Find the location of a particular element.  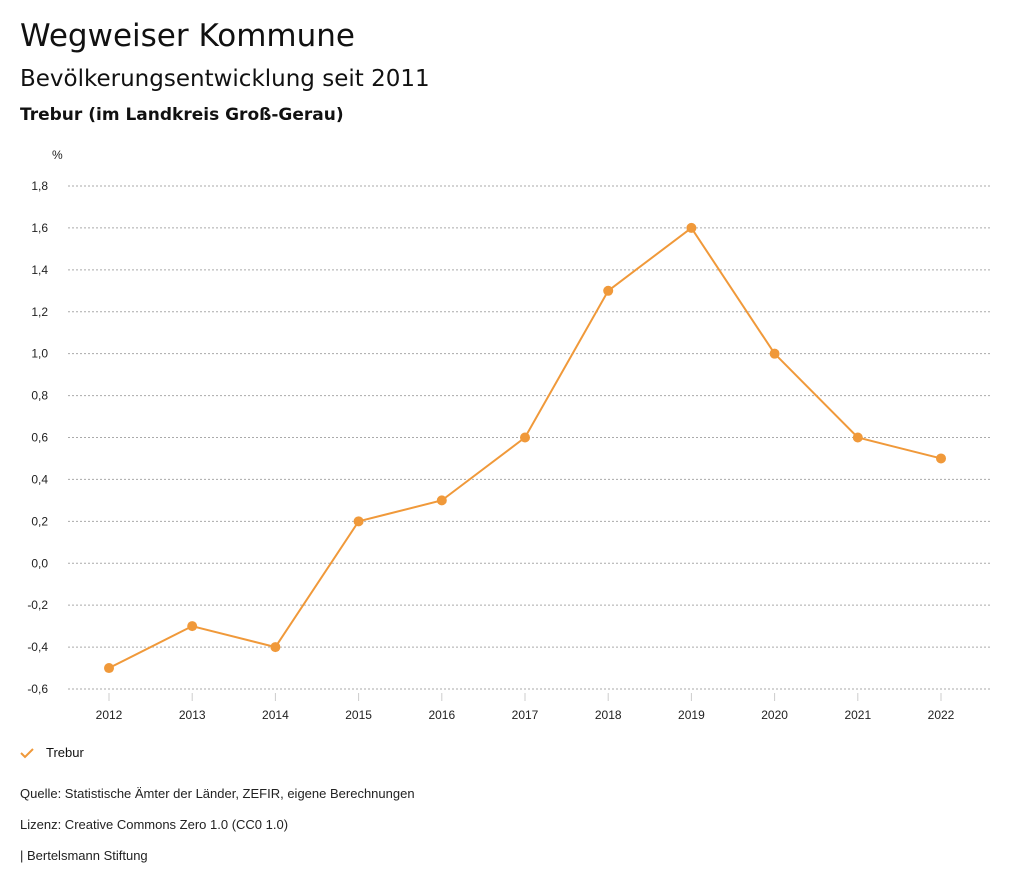

x-tick-label: 2015 is located at coordinates (358, 715).